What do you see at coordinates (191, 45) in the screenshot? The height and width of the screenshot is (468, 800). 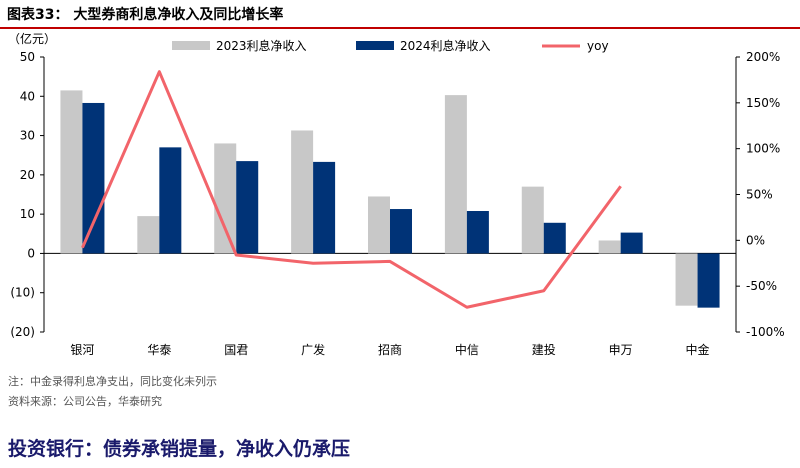 I see `legend-swatch-2023` at bounding box center [191, 45].